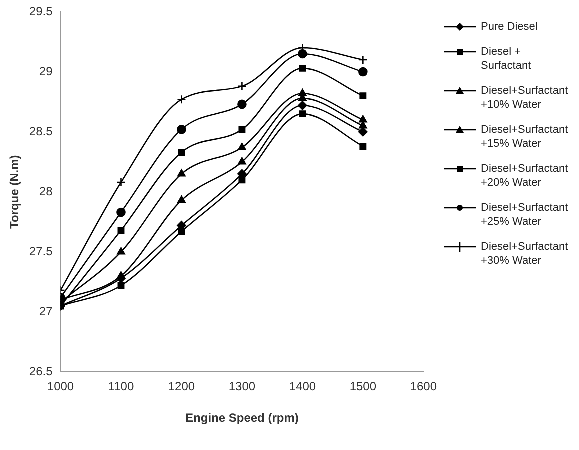  Describe the element at coordinates (60, 387) in the screenshot. I see `x-tick-label: 1000` at that location.